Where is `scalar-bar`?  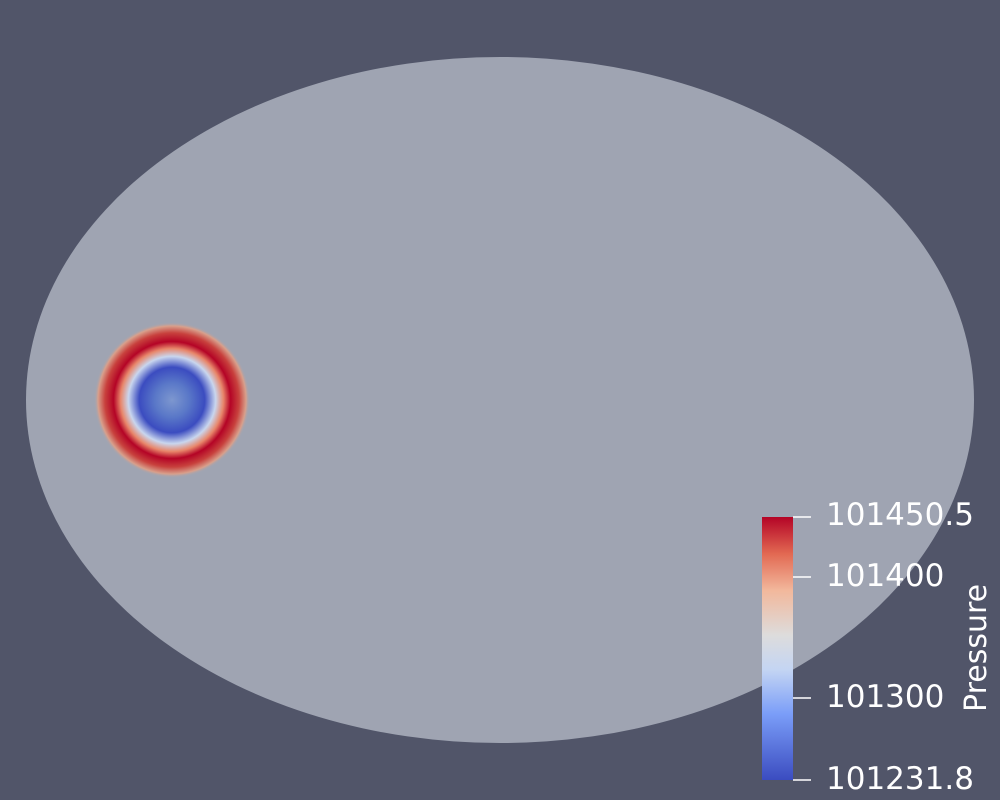
scalar-bar is located at coordinates (786, 648).